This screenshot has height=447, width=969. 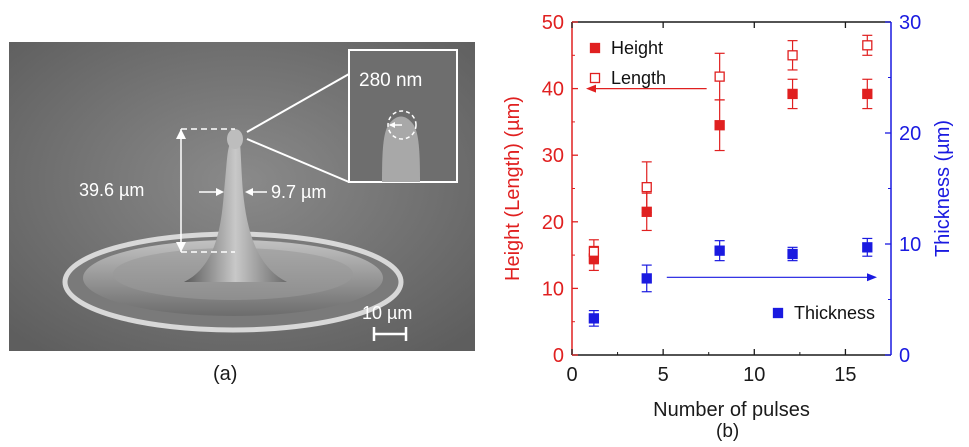 I want to click on legend-marker-length, so click(x=595, y=78).